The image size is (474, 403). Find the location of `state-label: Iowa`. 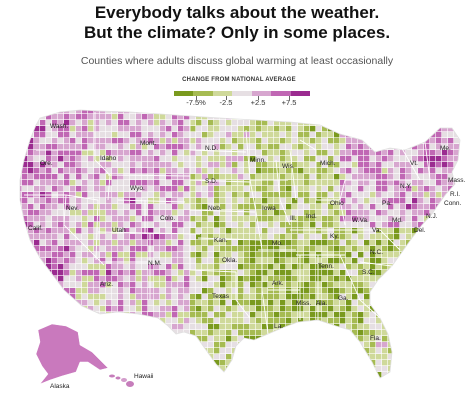

state-label: Iowa is located at coordinates (269, 208).